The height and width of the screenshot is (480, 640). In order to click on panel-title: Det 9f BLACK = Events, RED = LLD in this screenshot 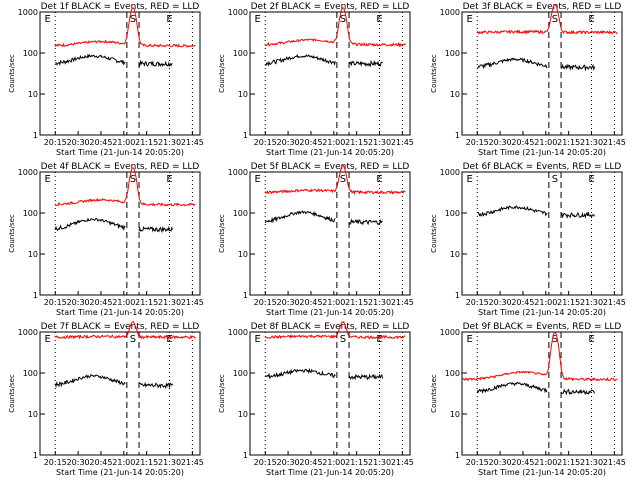, I will do `click(542, 327)`.